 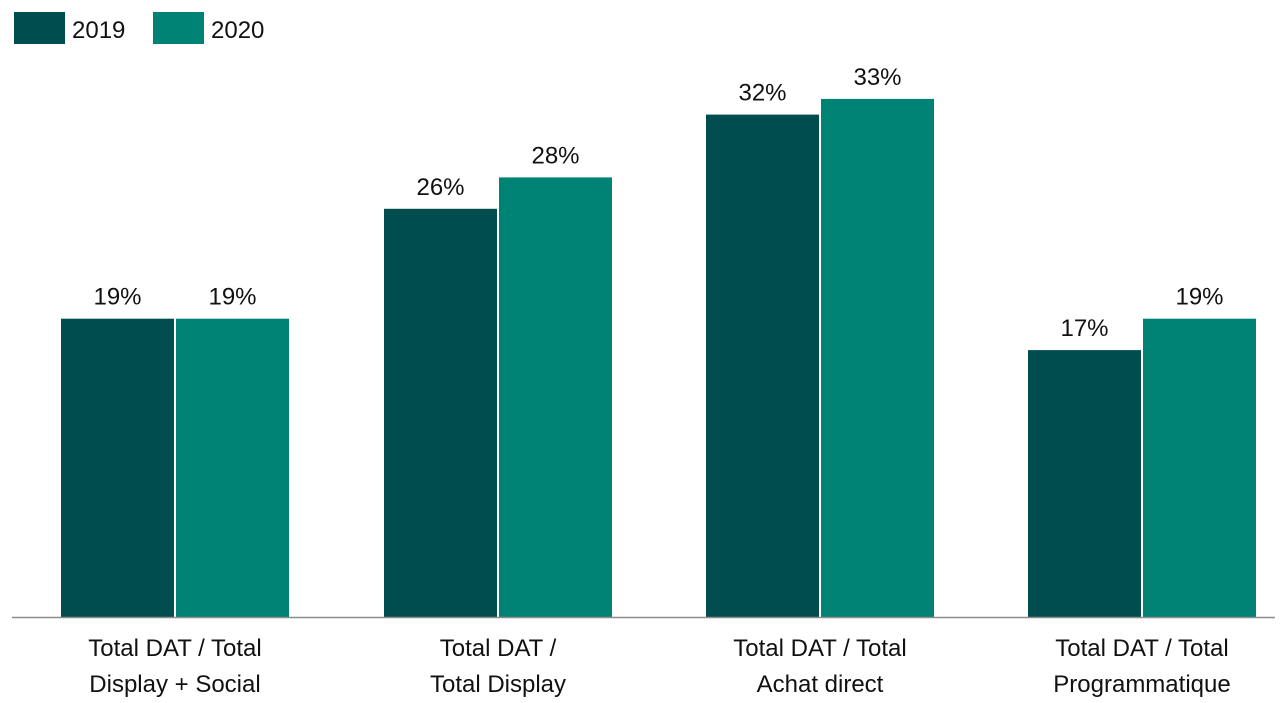 What do you see at coordinates (877, 77) in the screenshot?
I see `value-label-2020-3: 33%` at bounding box center [877, 77].